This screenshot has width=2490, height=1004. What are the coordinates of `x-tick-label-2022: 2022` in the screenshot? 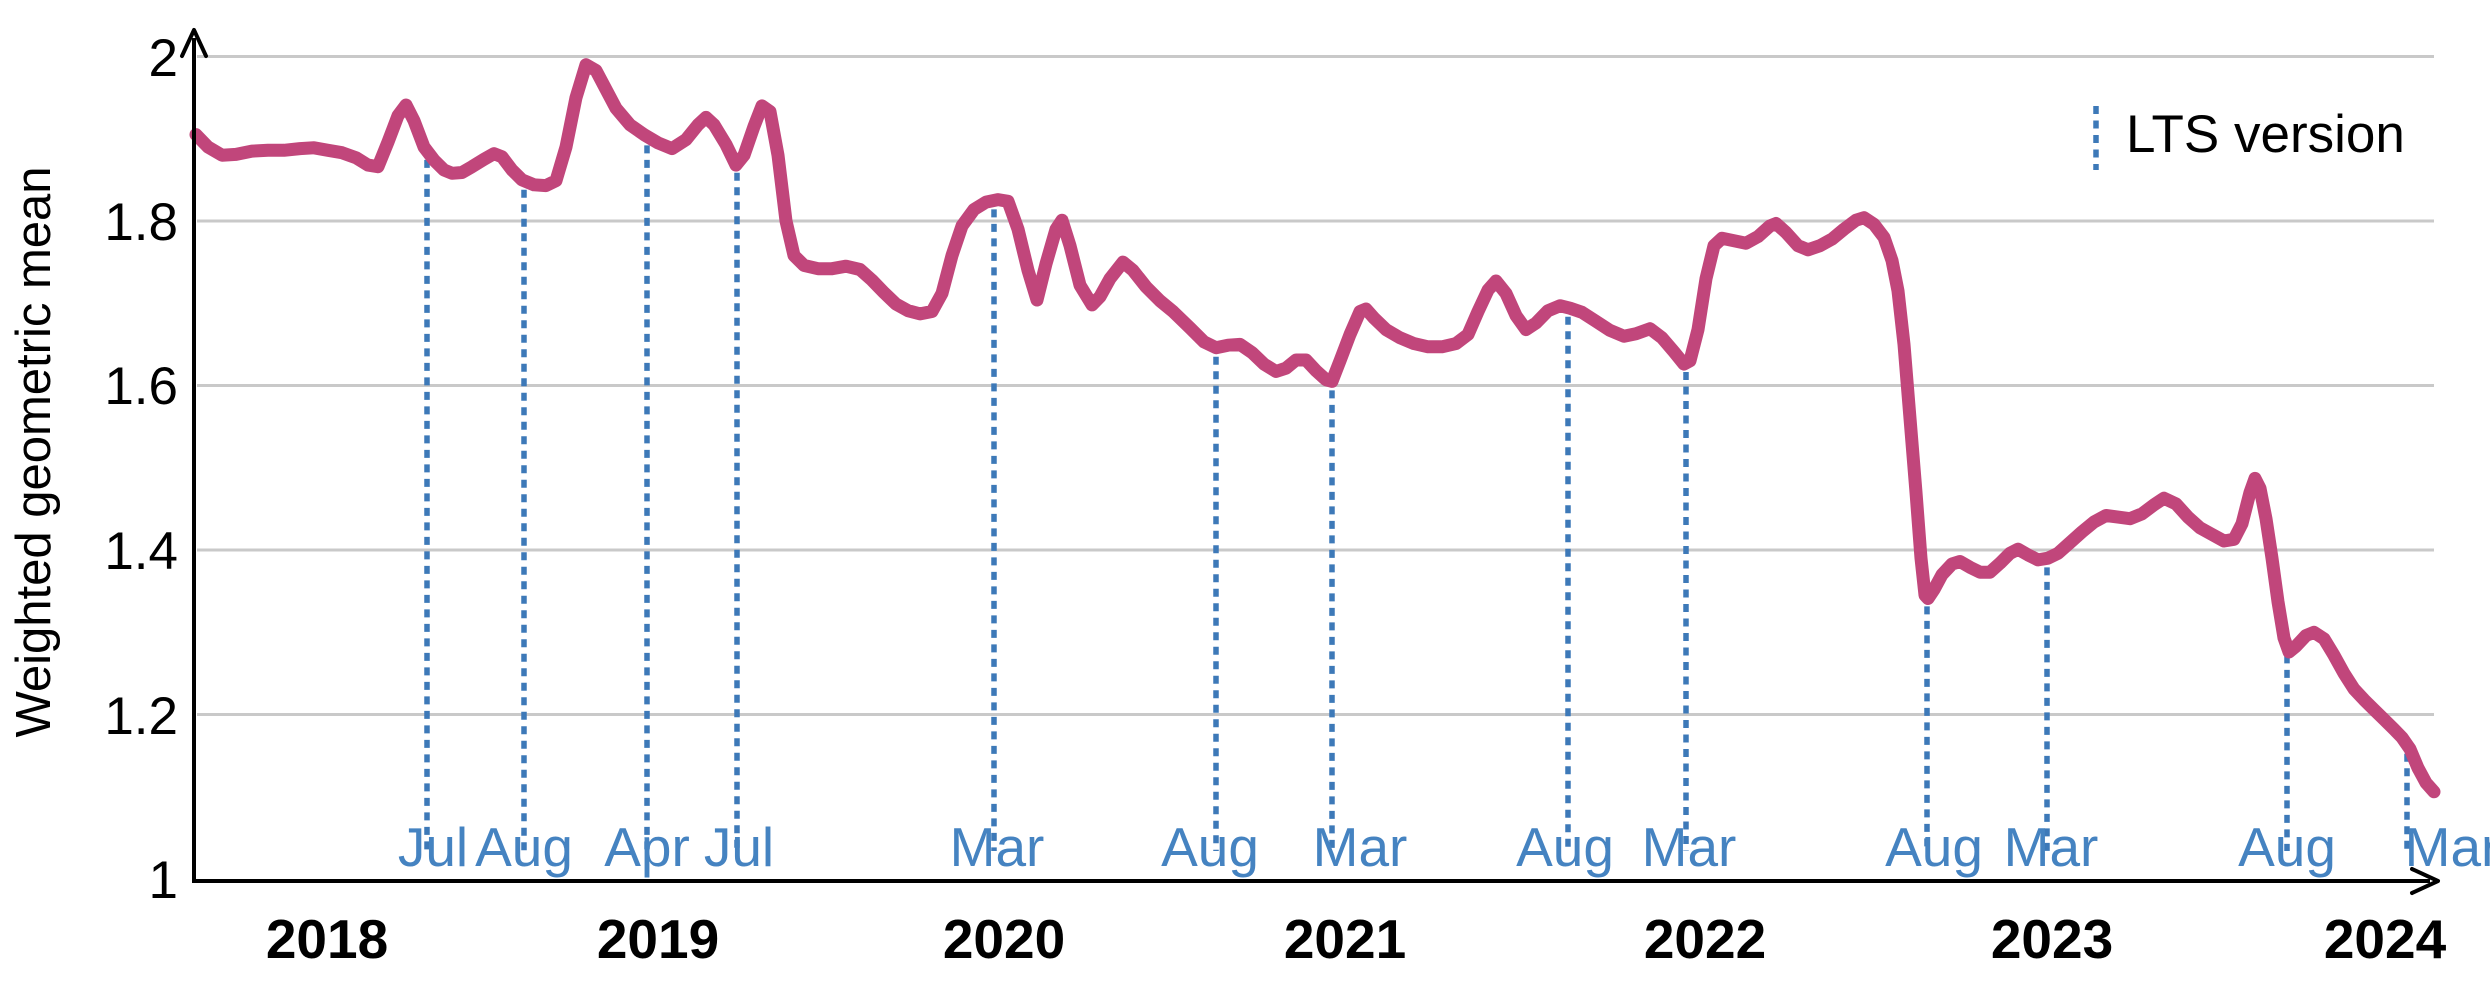 It's located at (1705, 939).